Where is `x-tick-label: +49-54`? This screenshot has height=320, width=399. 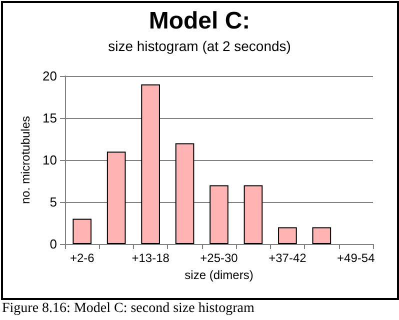
x-tick-label: +49-54 is located at coordinates (356, 258).